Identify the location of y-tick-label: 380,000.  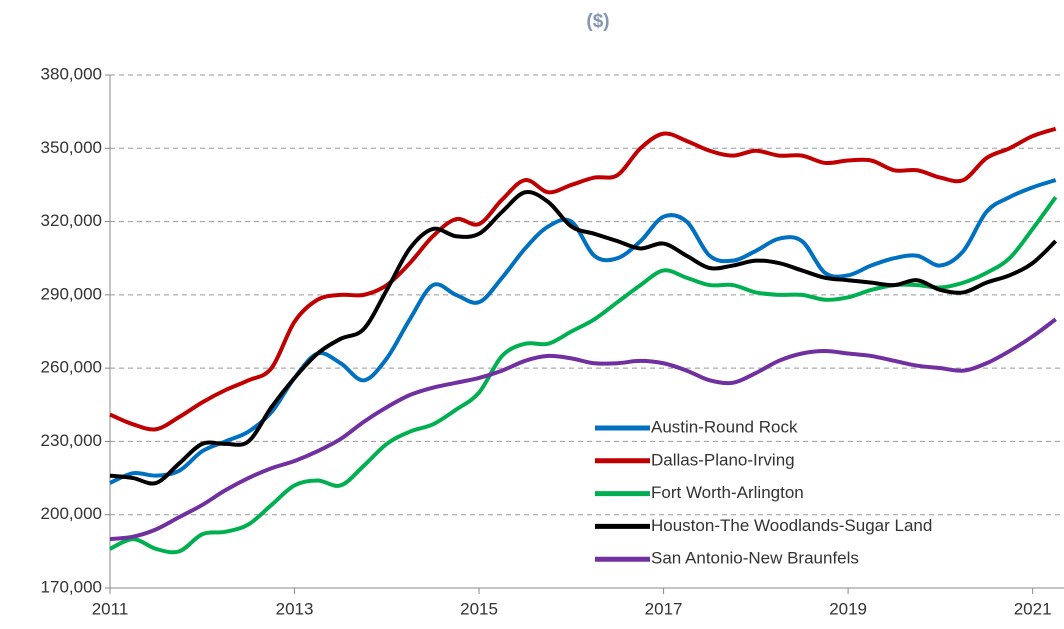
(71, 73).